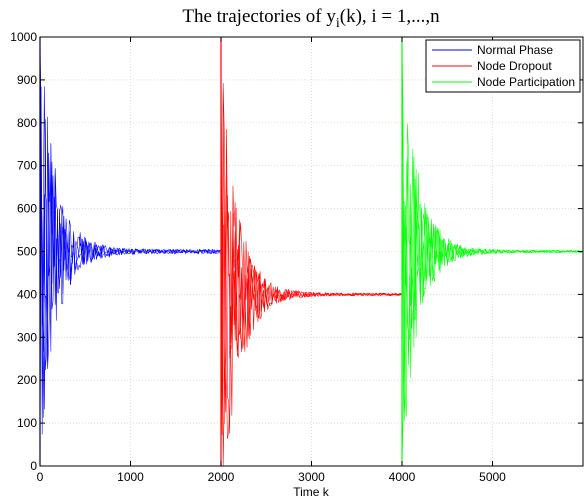 This screenshot has width=584, height=499. Describe the element at coordinates (311, 492) in the screenshot. I see `x-axis-label: Time k` at that location.